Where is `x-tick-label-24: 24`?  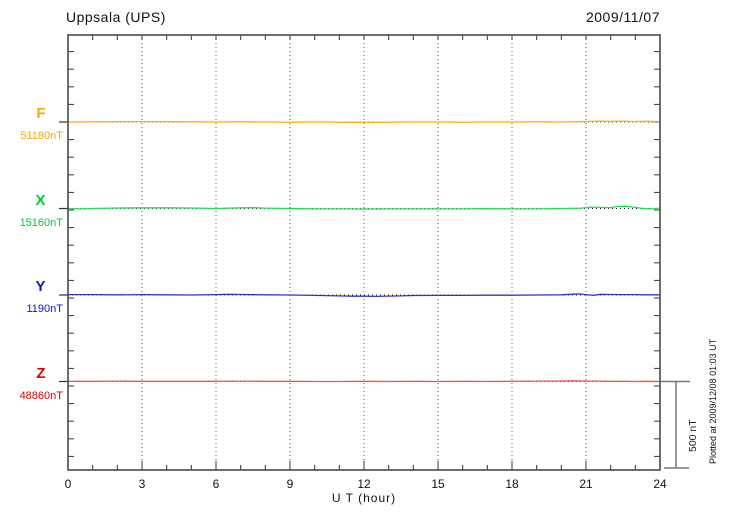 x-tick-label-24: 24 is located at coordinates (660, 484).